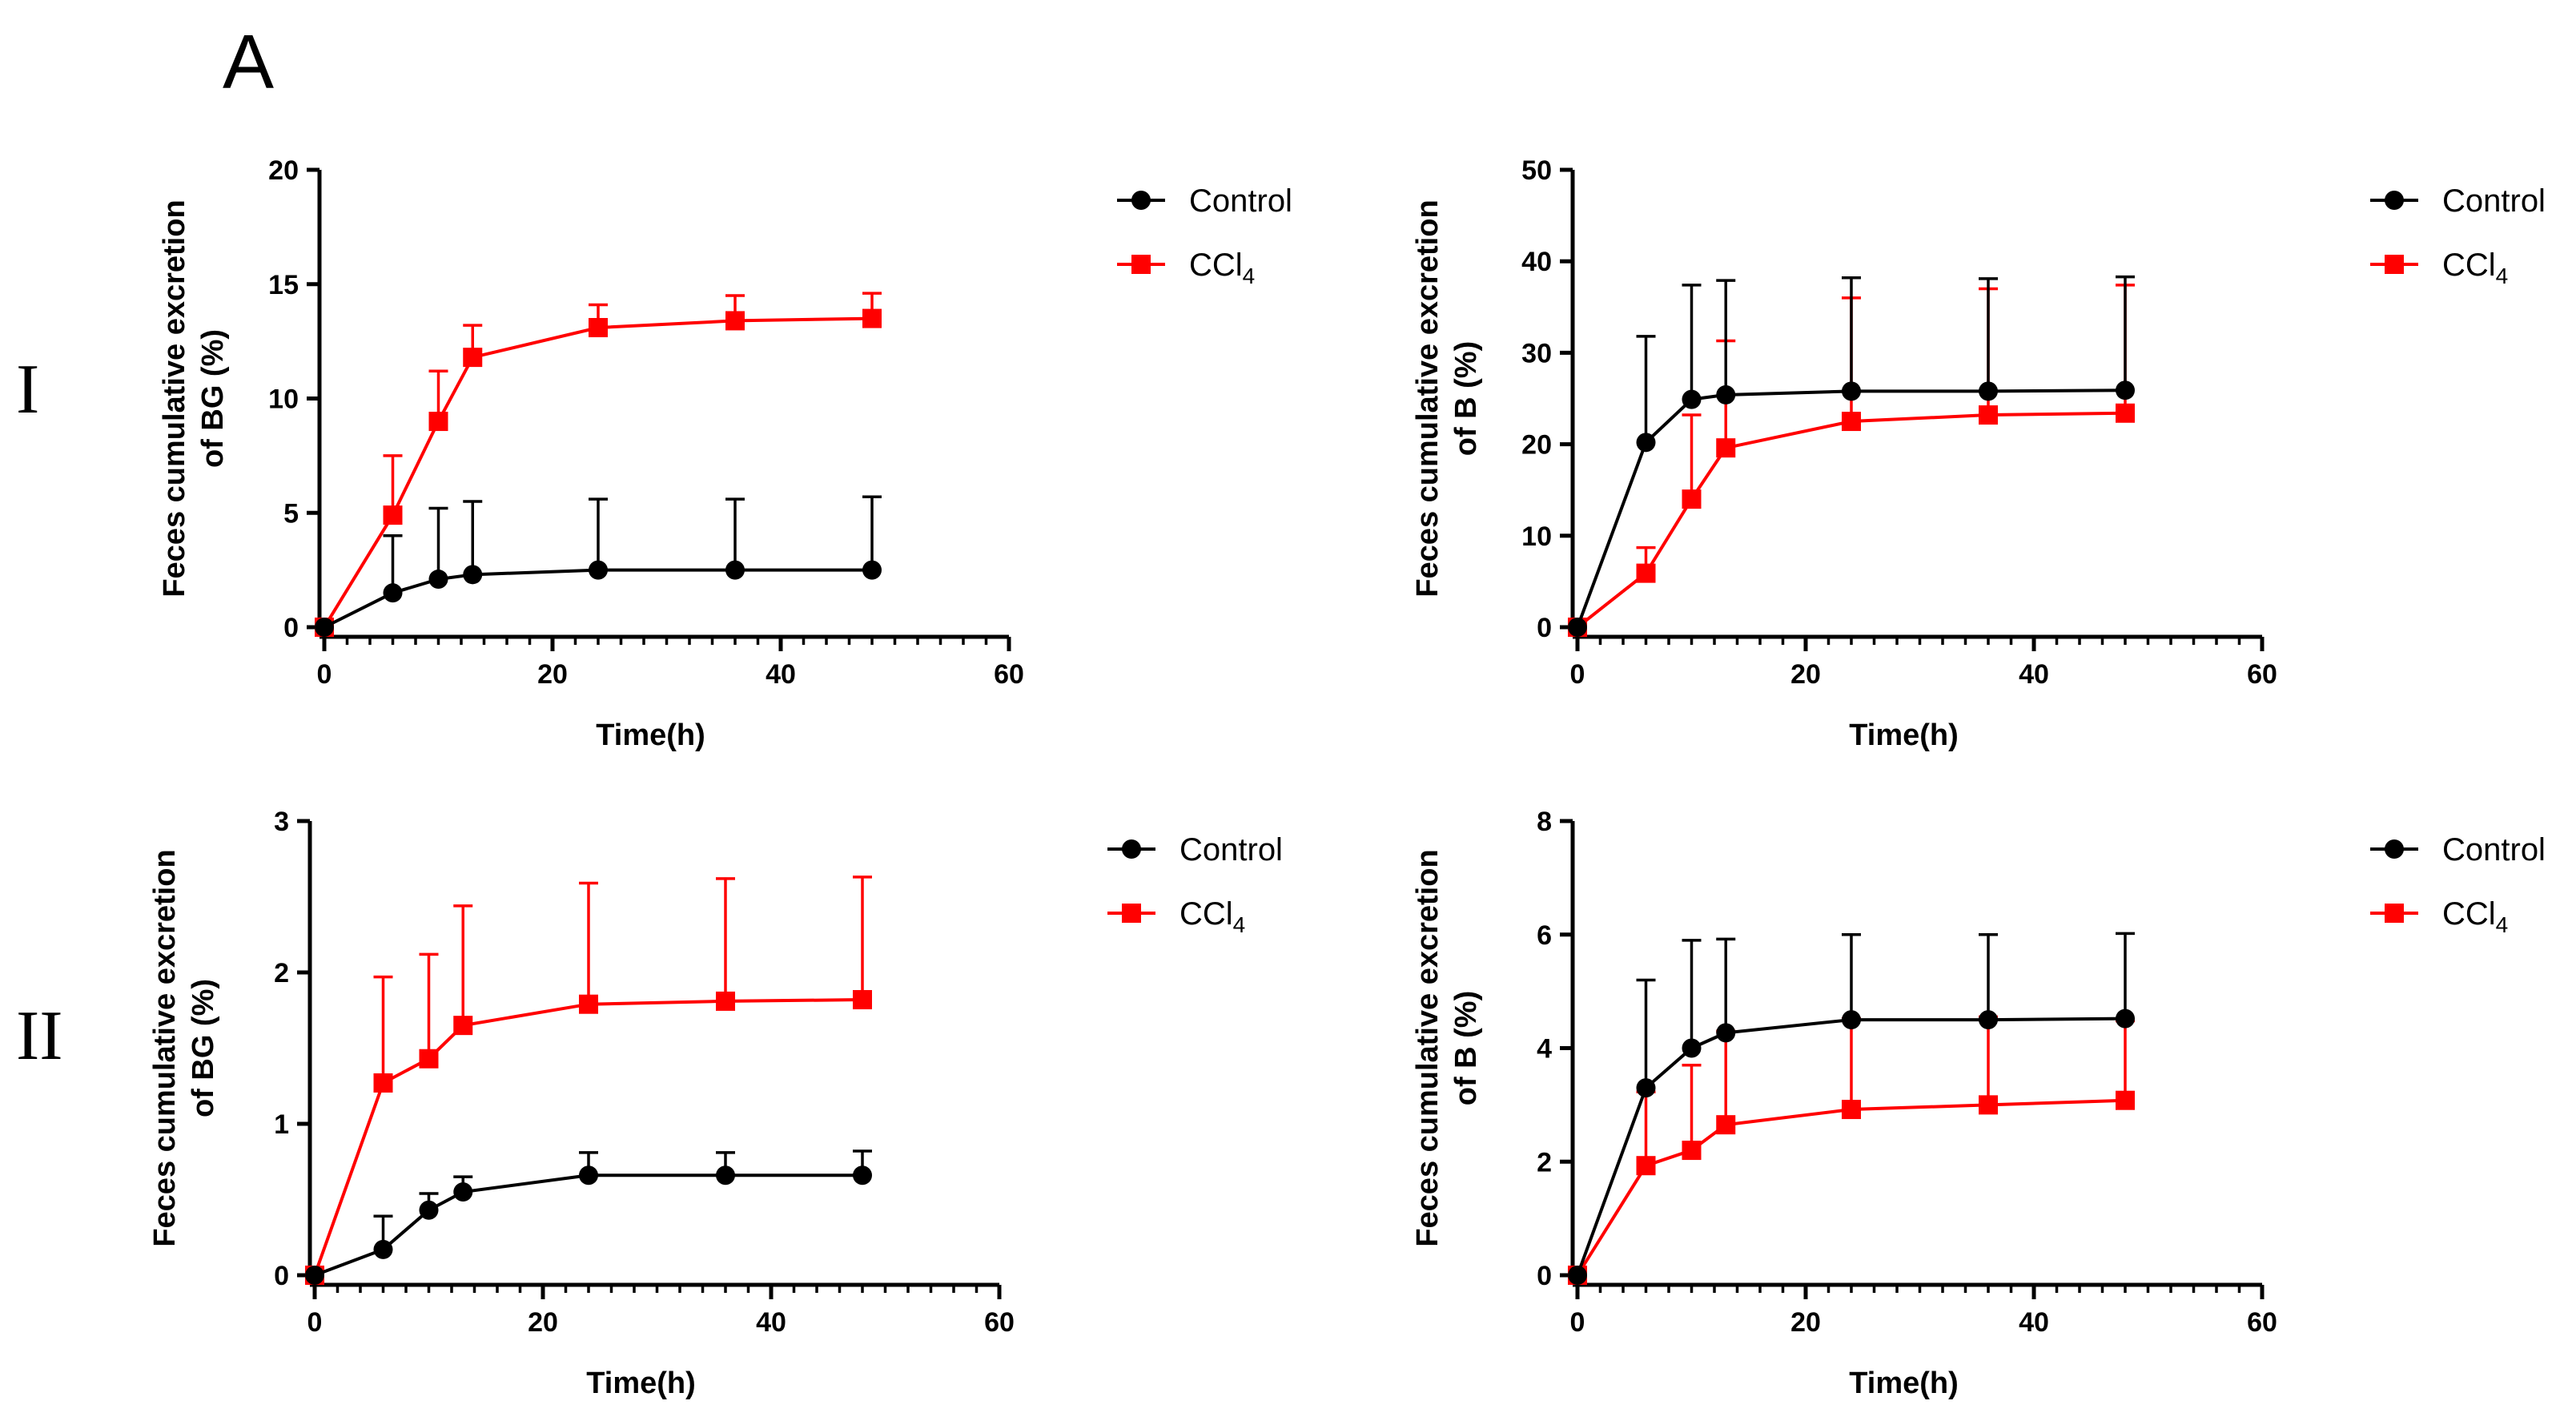 This screenshot has width=2576, height=1421. I want to click on y-tick-label: 8, so click(1544, 822).